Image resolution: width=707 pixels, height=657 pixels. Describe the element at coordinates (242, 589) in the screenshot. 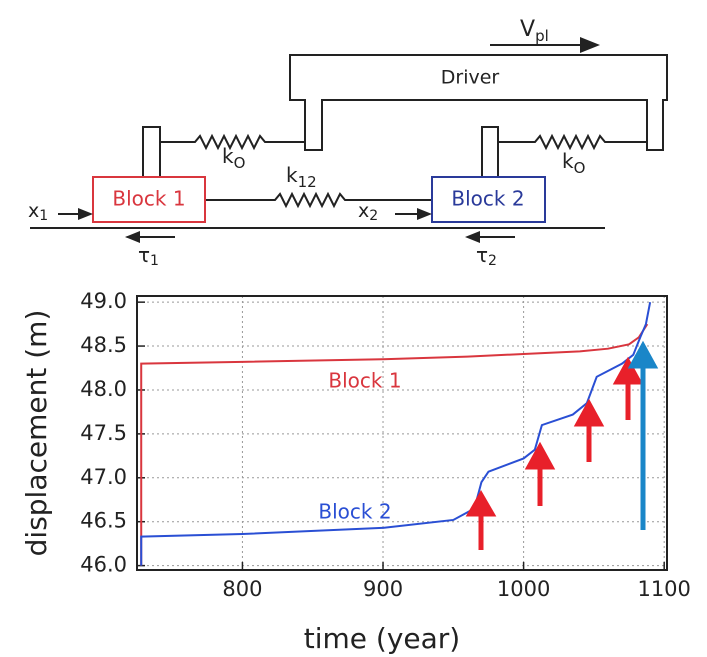

I see `x-tick-label: 800` at that location.